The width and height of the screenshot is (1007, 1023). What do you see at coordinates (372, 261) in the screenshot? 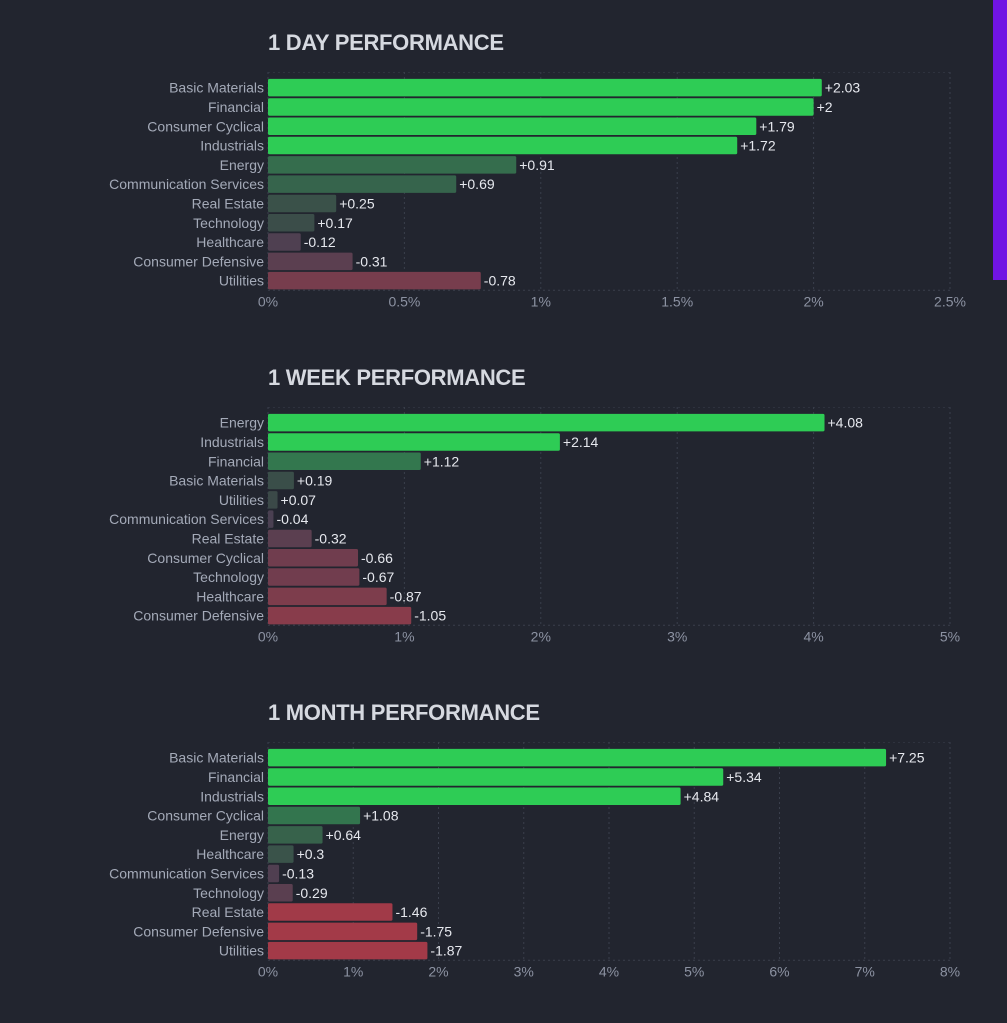
I see `value-label: -0.31` at bounding box center [372, 261].